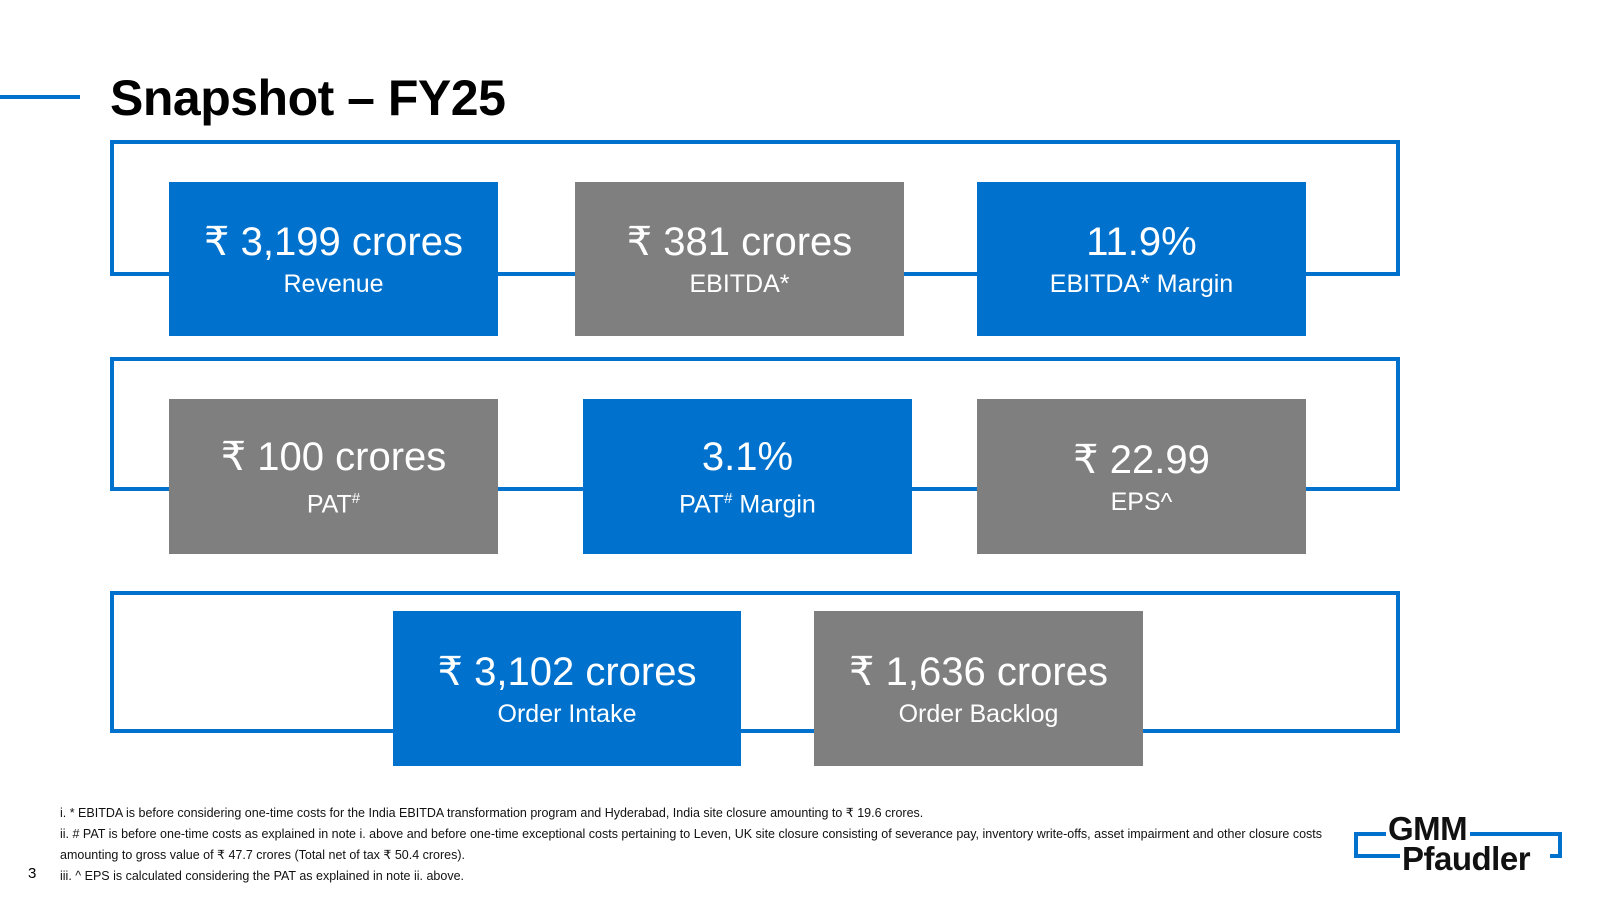 Image resolution: width=1600 pixels, height=900 pixels. What do you see at coordinates (1141, 501) in the screenshot?
I see `eps-label: EPS^` at bounding box center [1141, 501].